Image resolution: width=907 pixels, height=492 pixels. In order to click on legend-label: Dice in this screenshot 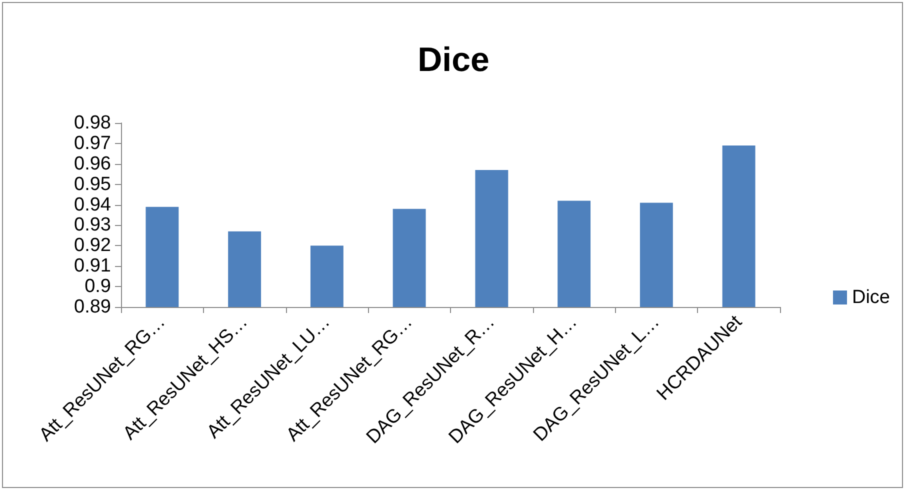, I will do `click(871, 297)`.